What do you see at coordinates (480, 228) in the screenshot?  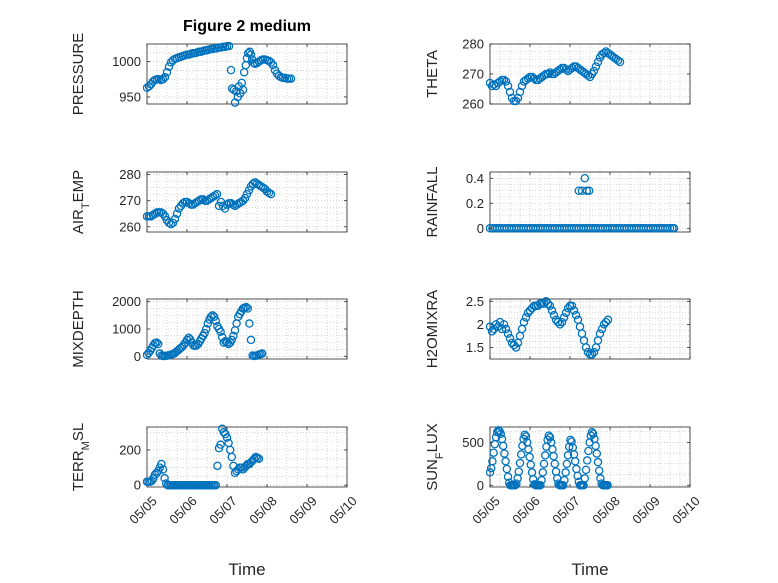 I see `y-tick-label: 0` at bounding box center [480, 228].